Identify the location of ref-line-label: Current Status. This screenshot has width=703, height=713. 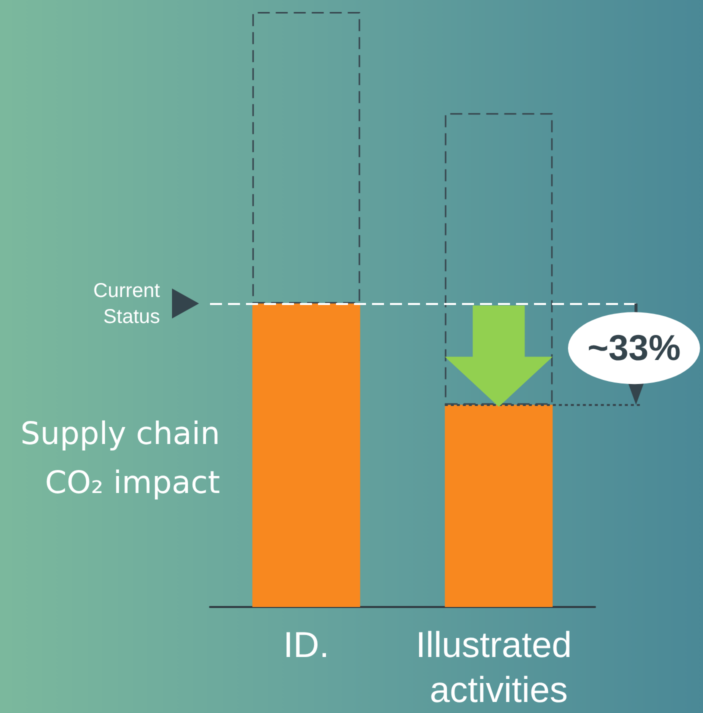
(126, 304).